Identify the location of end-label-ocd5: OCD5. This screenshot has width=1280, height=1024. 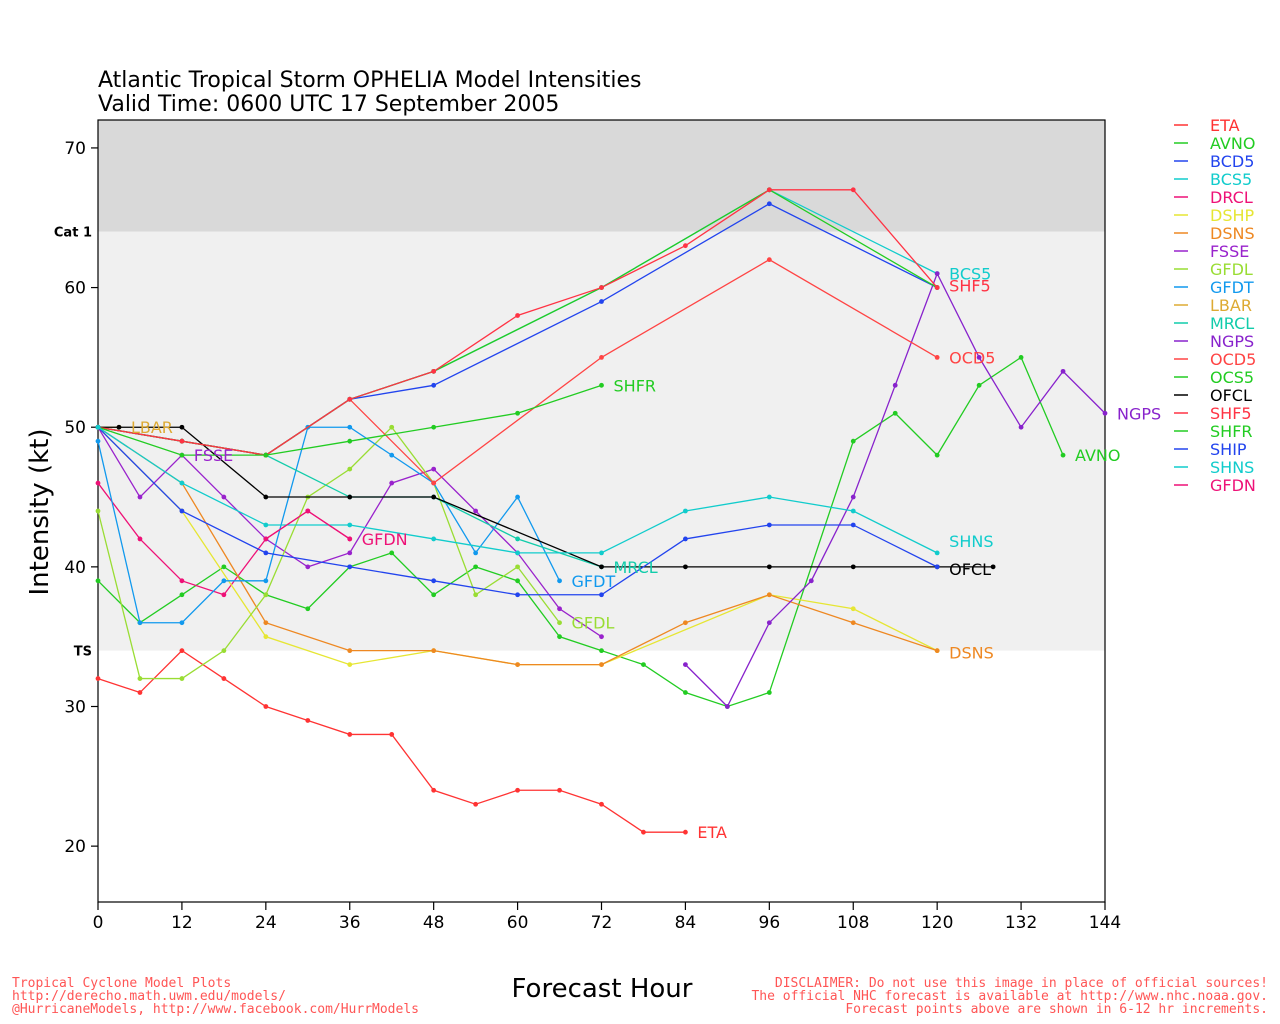
(972, 357).